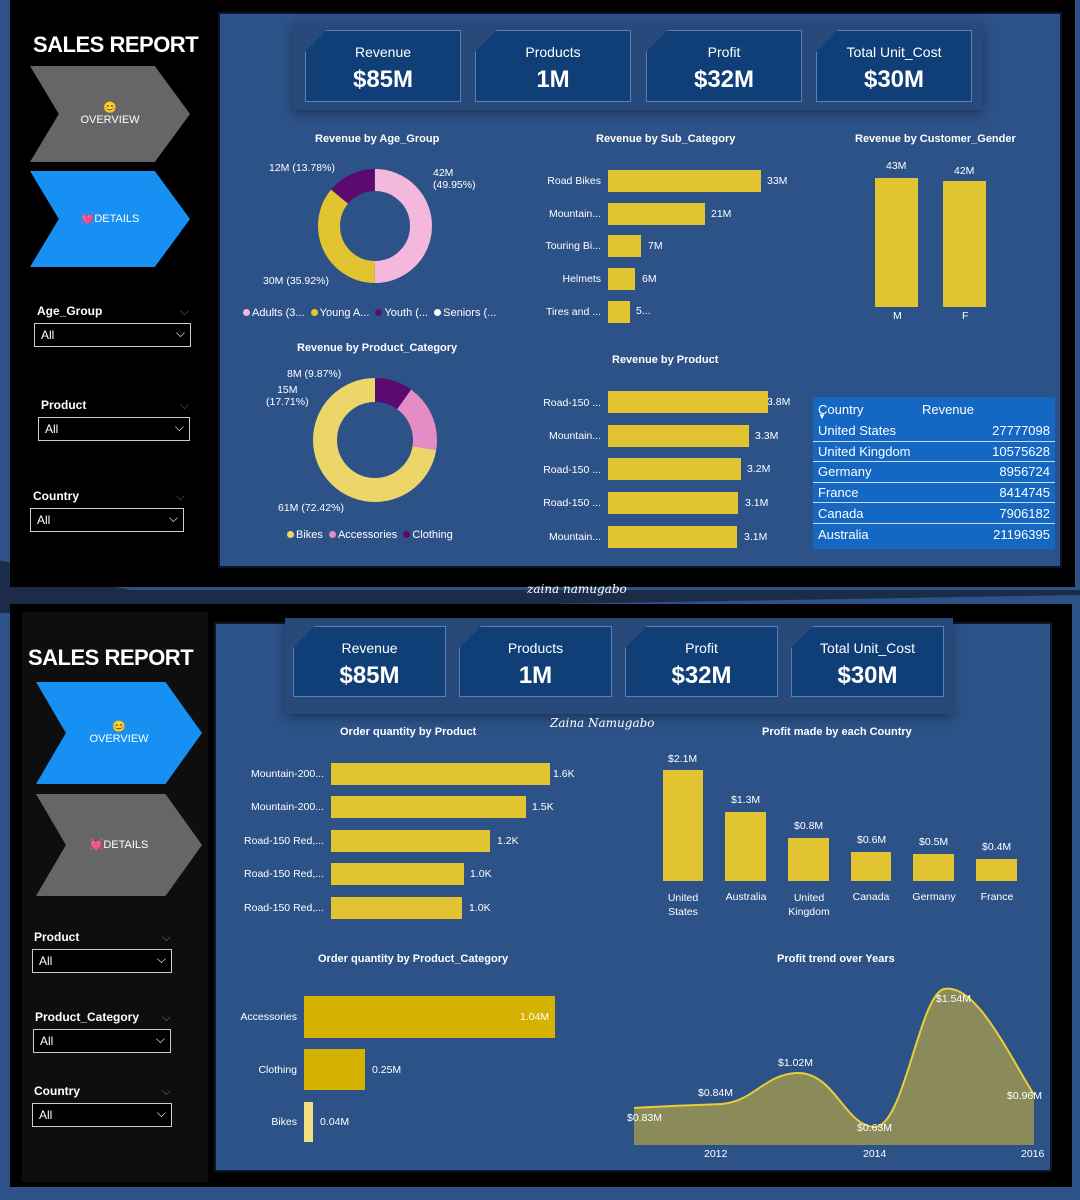  I want to click on order-qty-product-title: Order quantity by Product, so click(408, 732).